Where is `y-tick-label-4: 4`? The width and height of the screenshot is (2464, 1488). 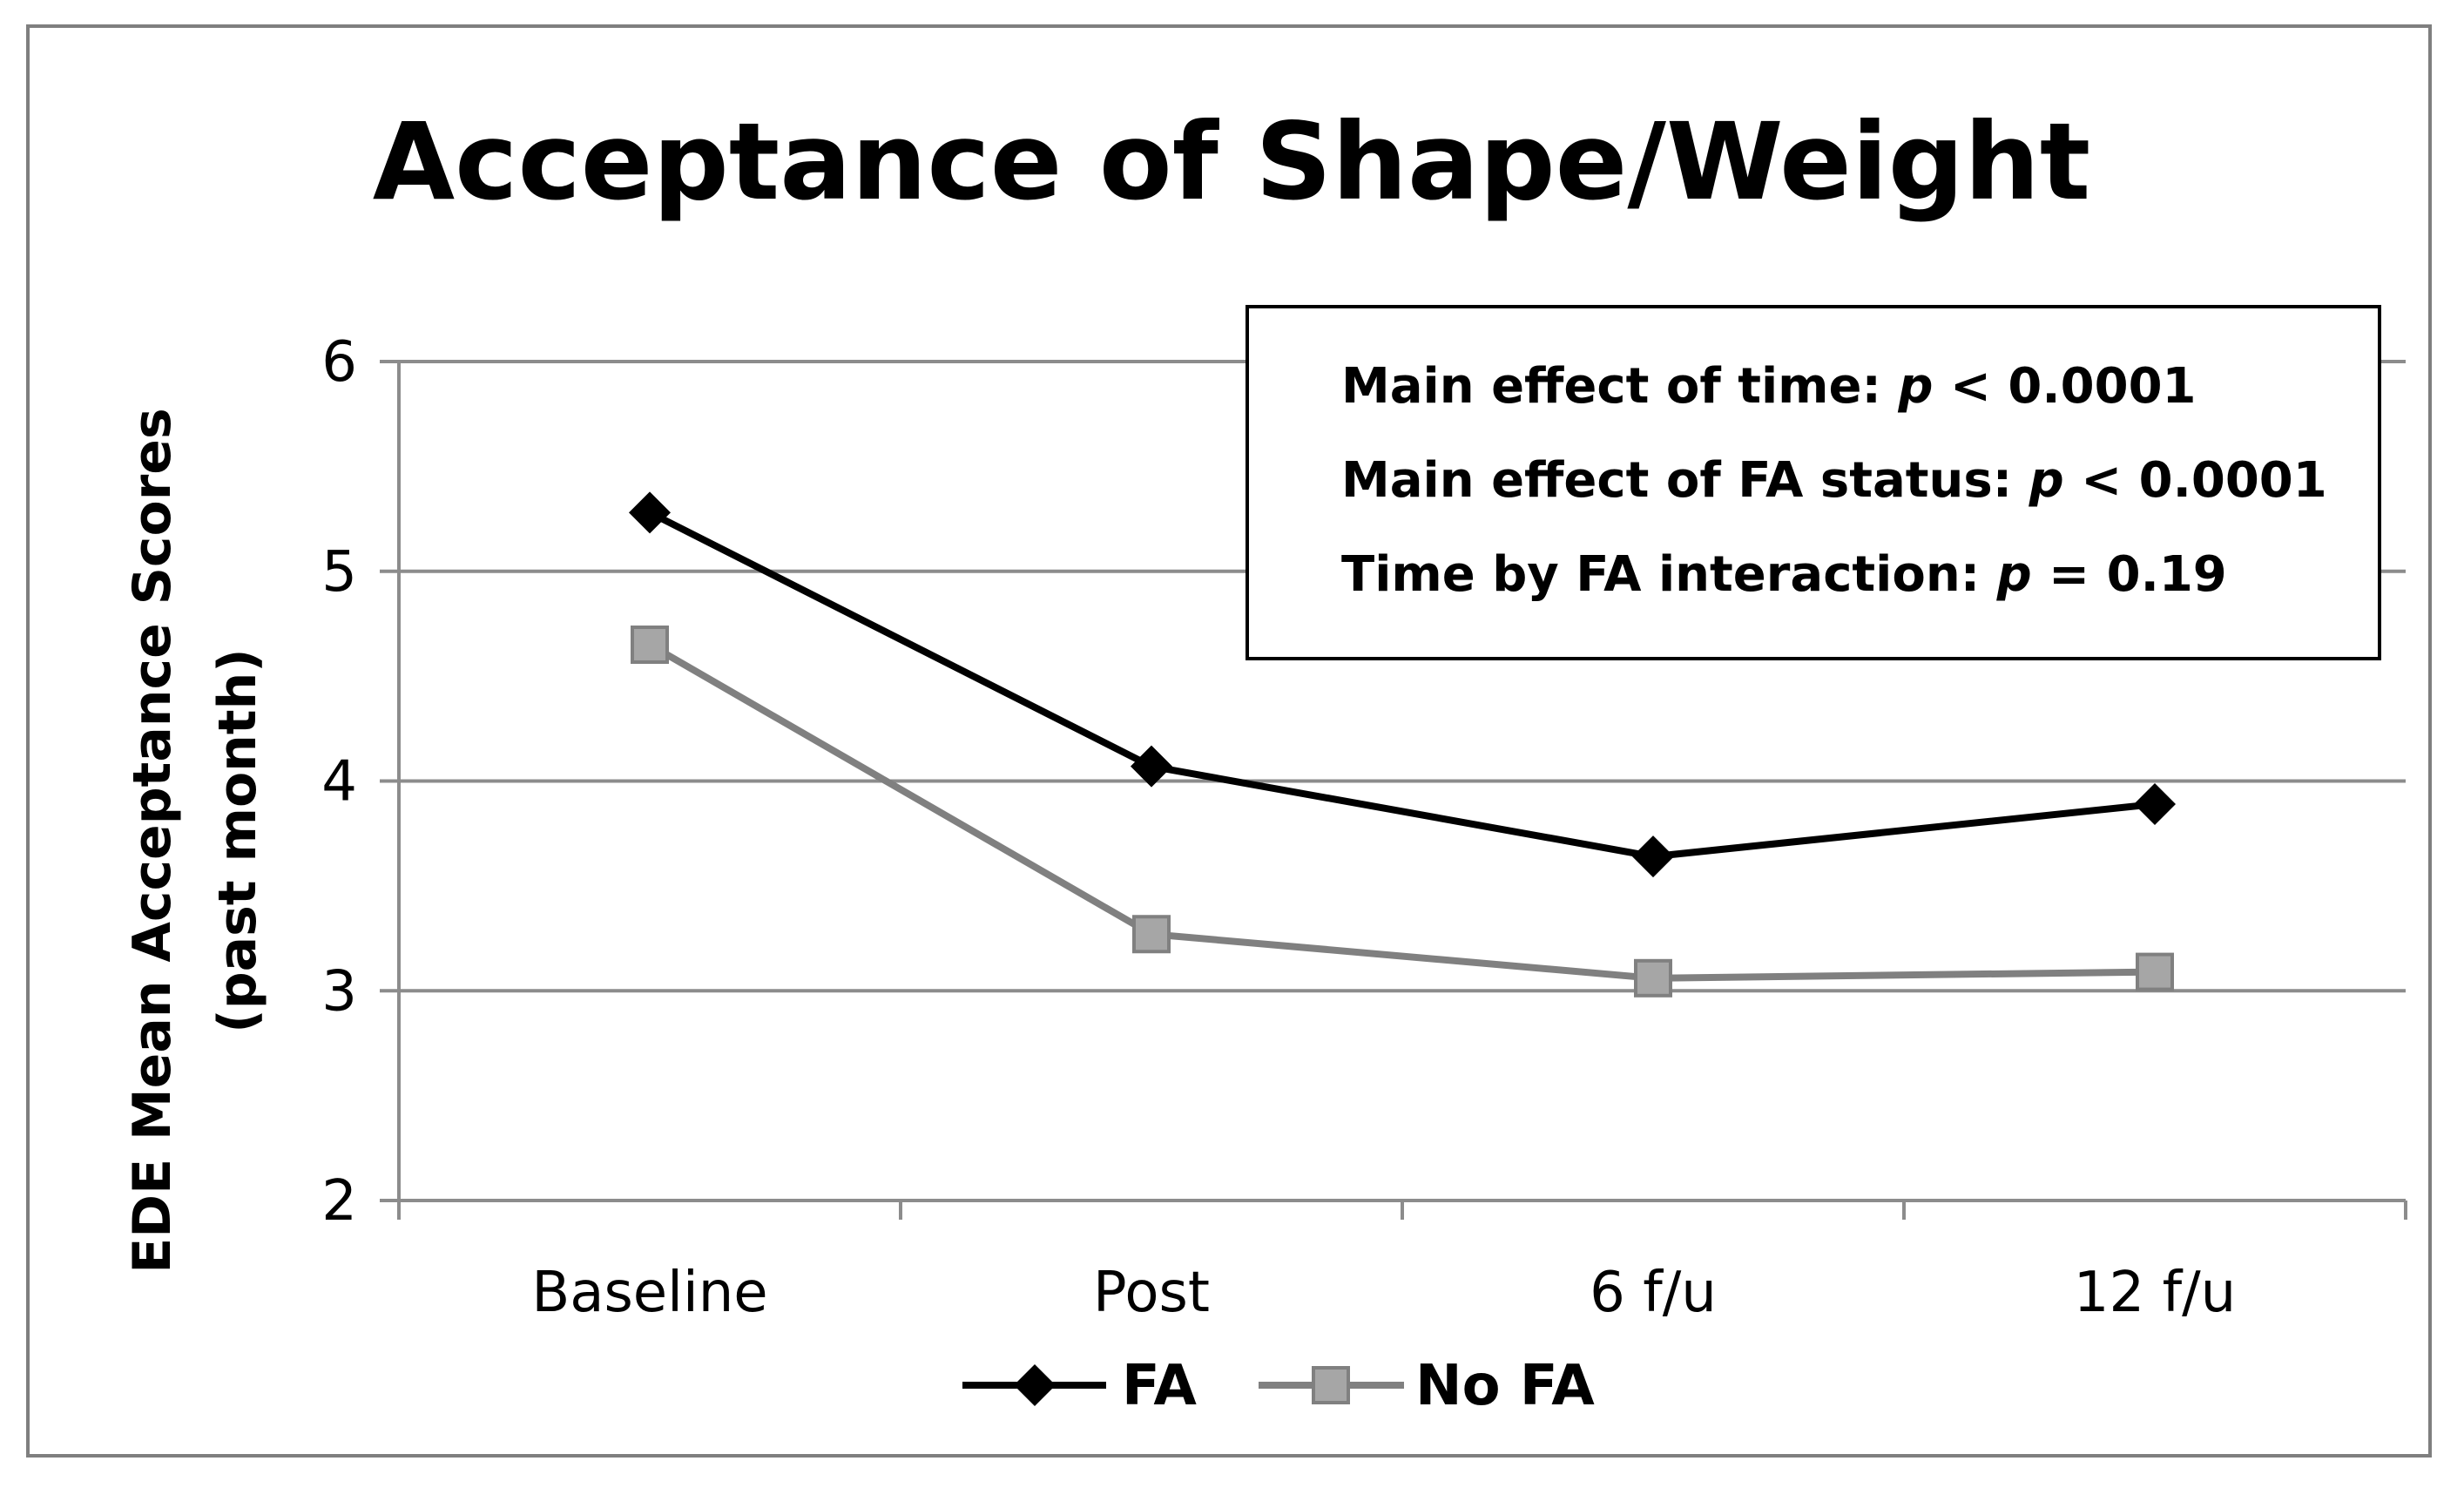 y-tick-label-4: 4 is located at coordinates (339, 782).